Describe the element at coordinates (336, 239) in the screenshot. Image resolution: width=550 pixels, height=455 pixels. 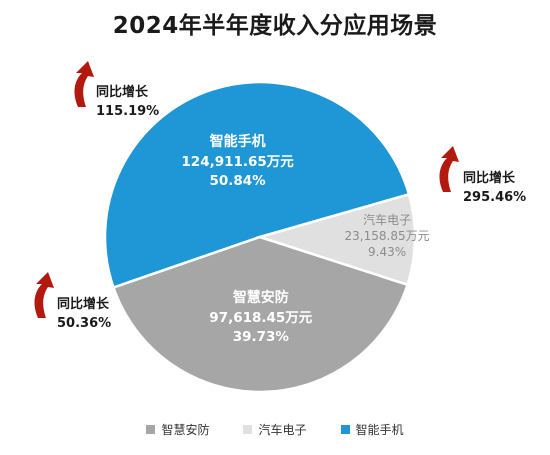
I see `pie-slice-auto` at that location.